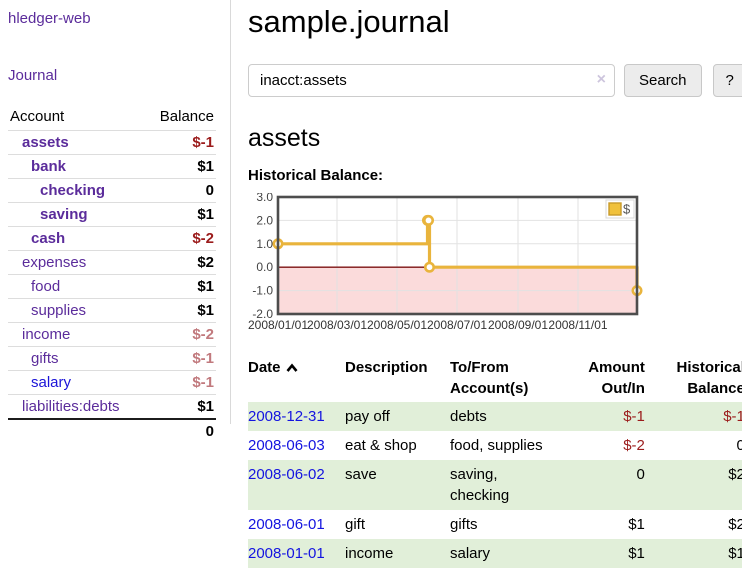  Describe the element at coordinates (278, 325) in the screenshot. I see `x-axis-tick-label: 2008/01/01` at that location.